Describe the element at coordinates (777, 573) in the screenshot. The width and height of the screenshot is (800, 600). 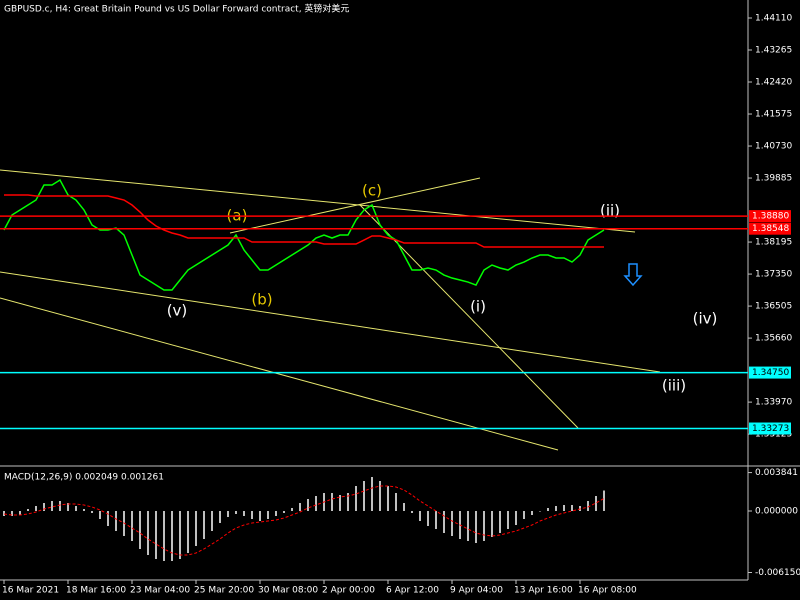
I see `y-tick-label: -0.006150` at that location.